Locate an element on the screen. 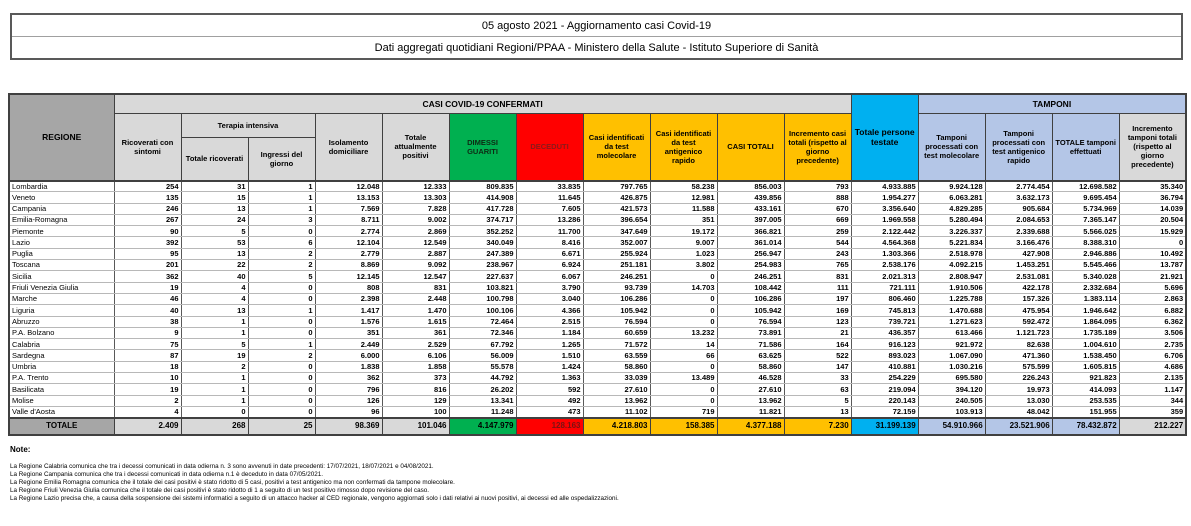 This screenshot has width=1191, height=526. cell-terapia-totale-ricoverati: 1 is located at coordinates (214, 378).